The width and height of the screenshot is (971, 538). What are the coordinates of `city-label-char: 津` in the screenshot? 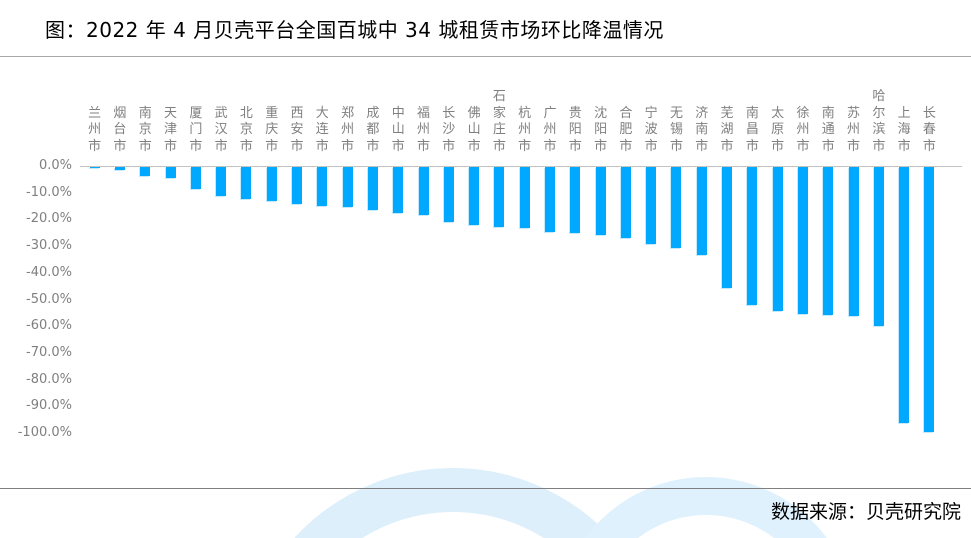 It's located at (171, 129).